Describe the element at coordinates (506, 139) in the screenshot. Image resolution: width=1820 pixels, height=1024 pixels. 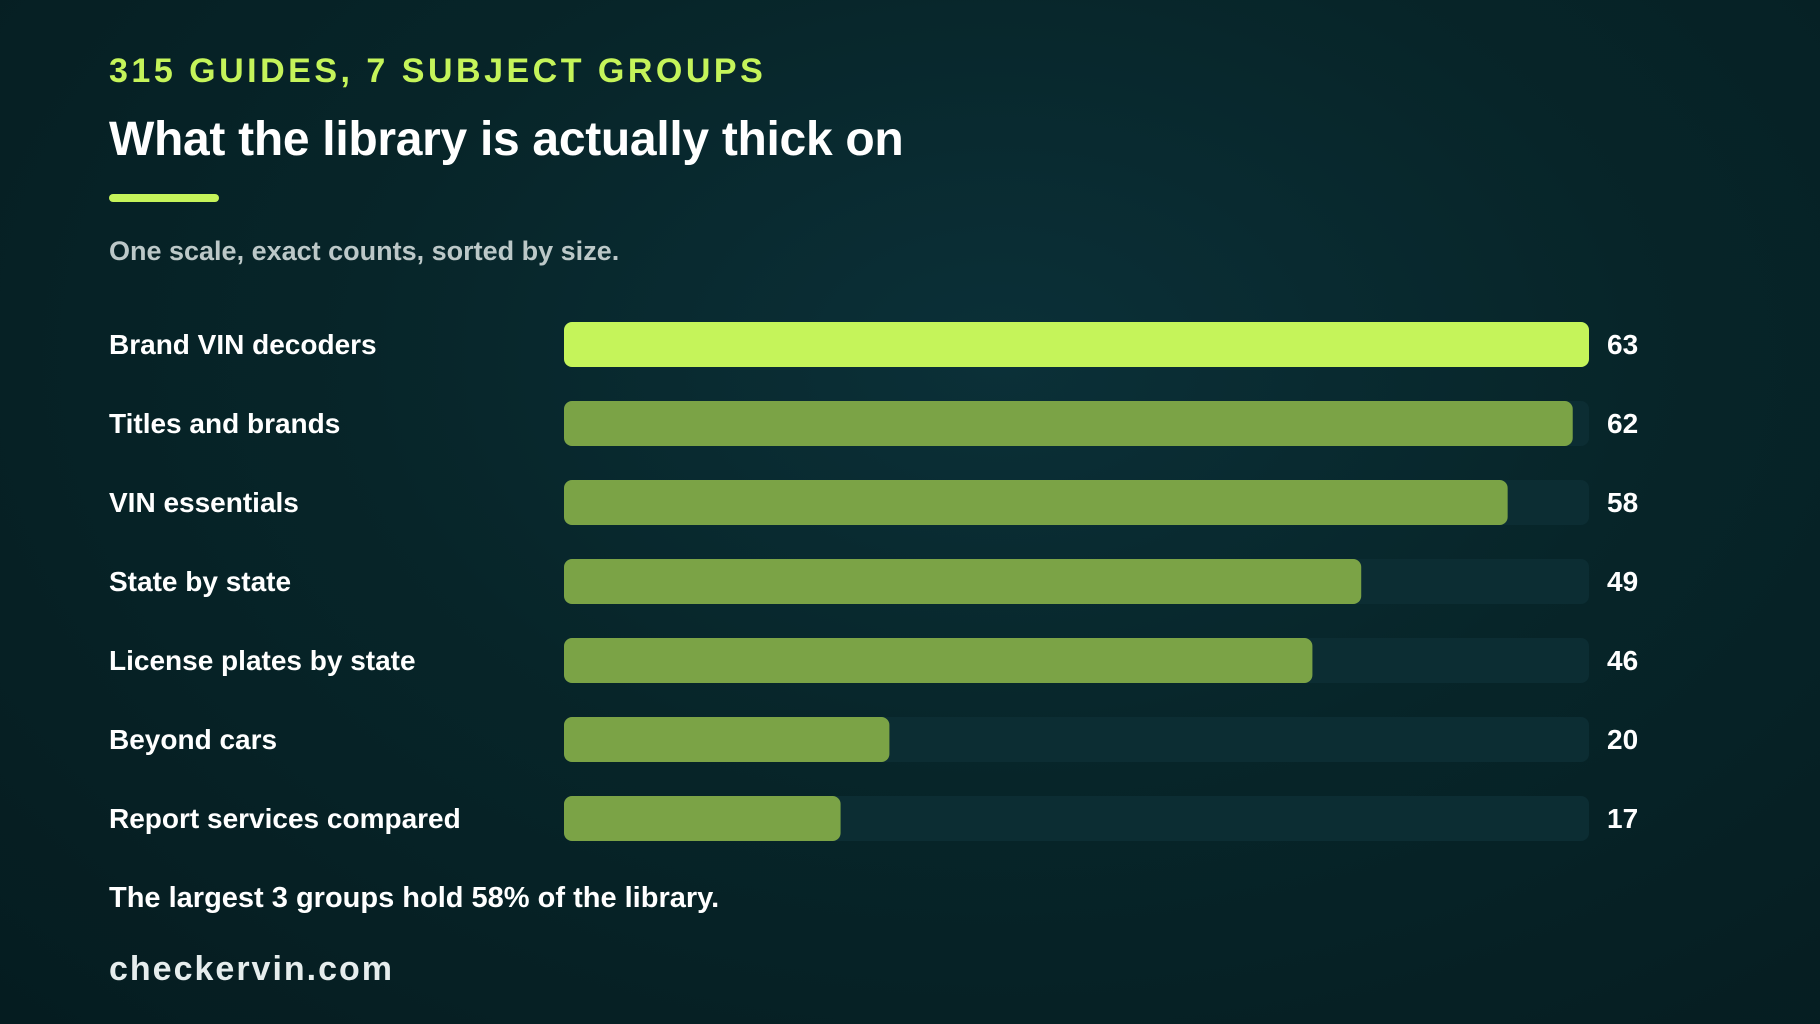
I see `chart-title: What the library is actually thick on` at that location.